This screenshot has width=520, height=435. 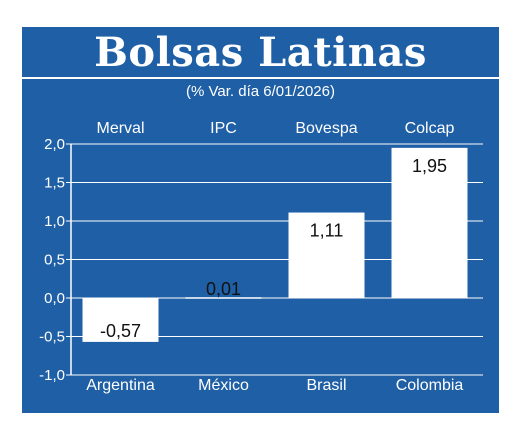 I want to click on top-label: Colcap, so click(x=430, y=128).